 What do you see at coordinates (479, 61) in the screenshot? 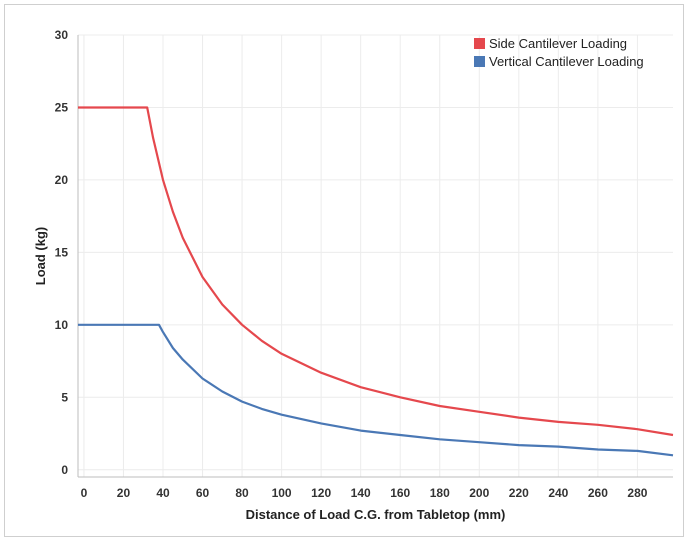
I see `legend-swatch-vertical` at bounding box center [479, 61].